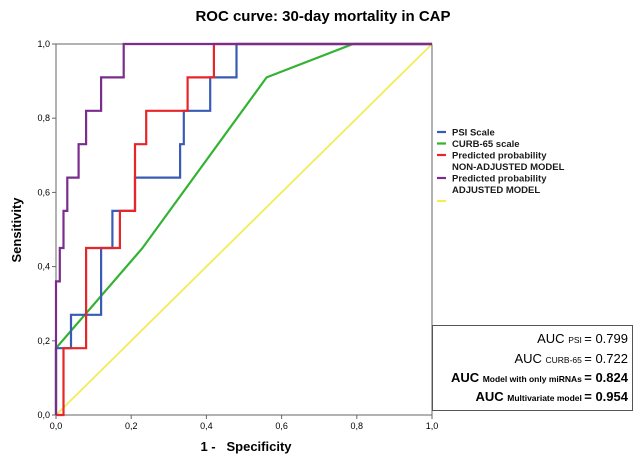 This screenshot has width=637, height=457. Describe the element at coordinates (496, 190) in the screenshot. I see `legend-label: ADJUSTED MODEL` at that location.